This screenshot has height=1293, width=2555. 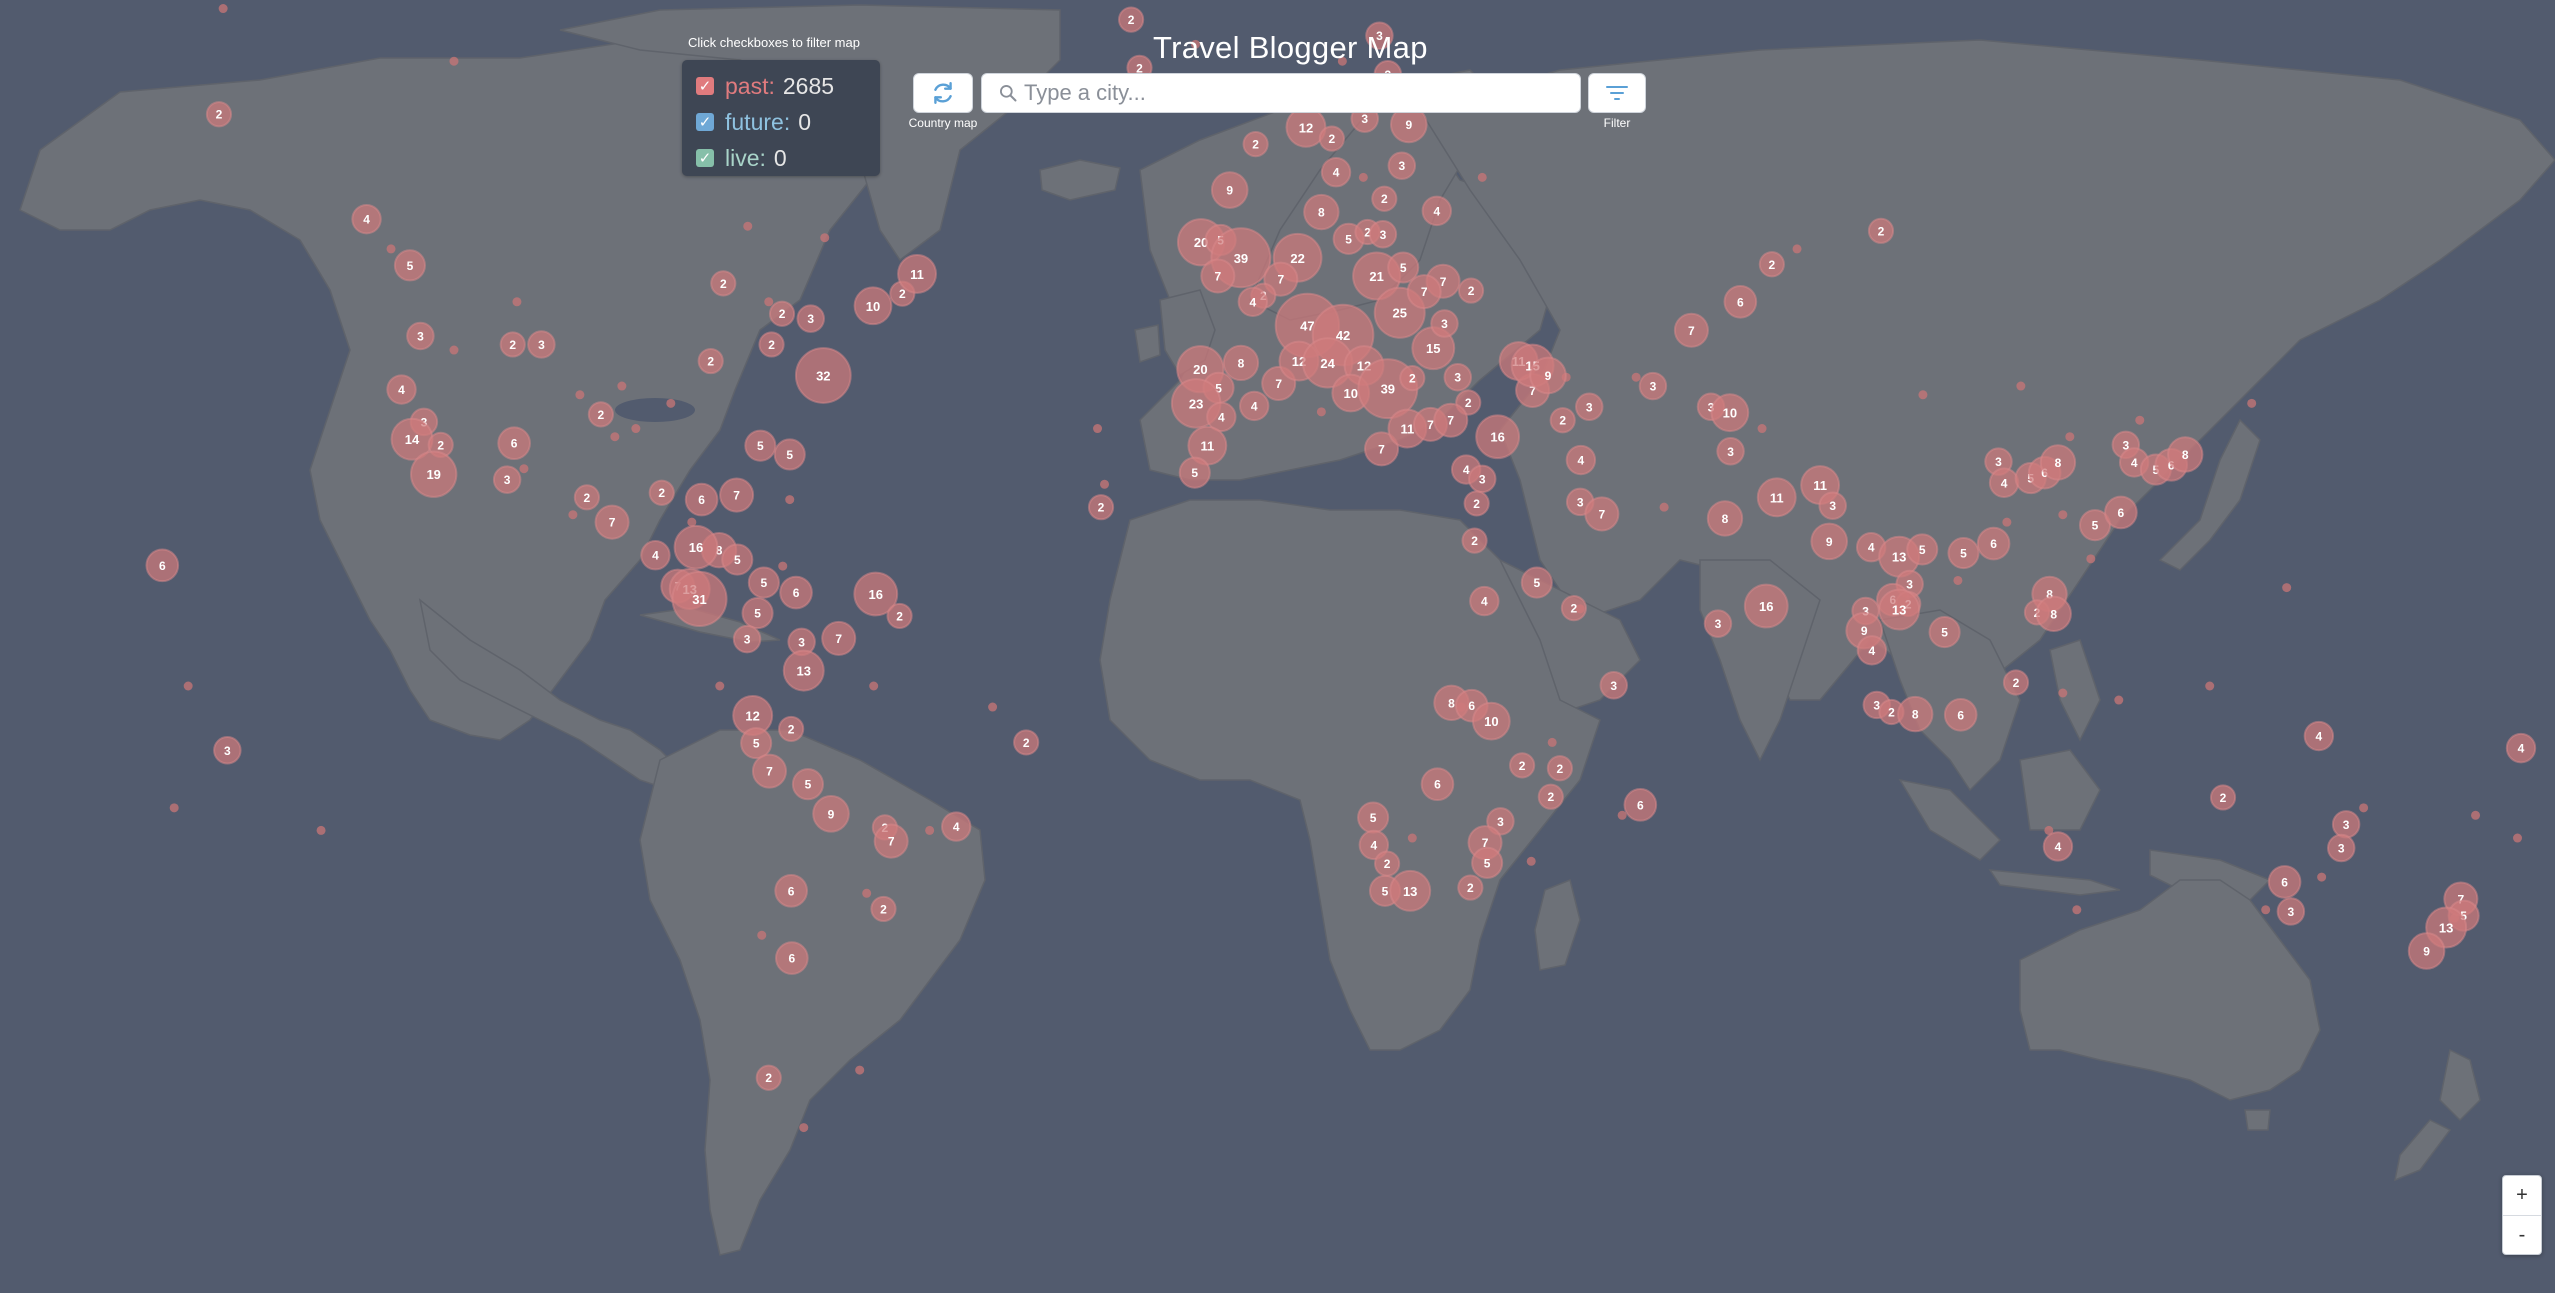 What do you see at coordinates (788, 158) in the screenshot?
I see `legend-row-live: ✓ live: 0` at bounding box center [788, 158].